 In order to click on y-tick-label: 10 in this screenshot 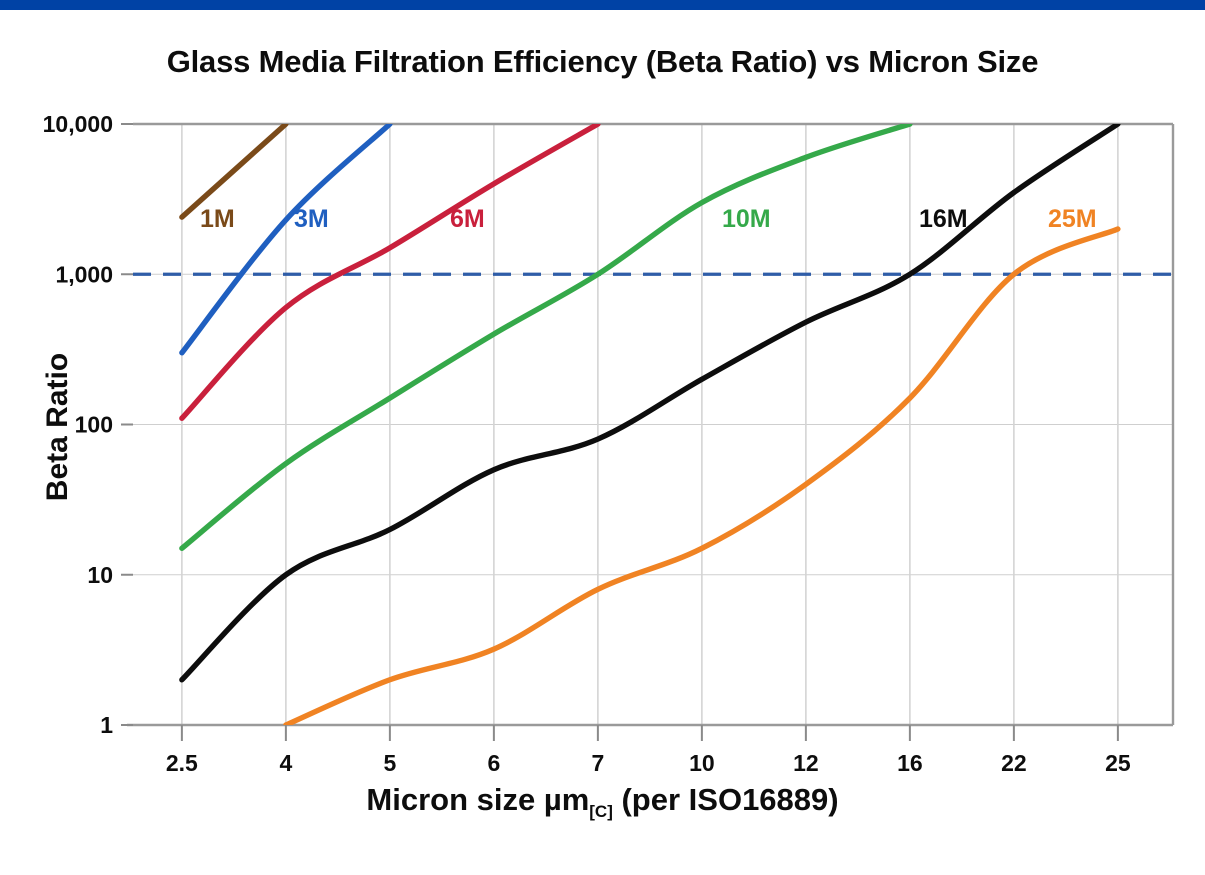, I will do `click(100, 575)`.